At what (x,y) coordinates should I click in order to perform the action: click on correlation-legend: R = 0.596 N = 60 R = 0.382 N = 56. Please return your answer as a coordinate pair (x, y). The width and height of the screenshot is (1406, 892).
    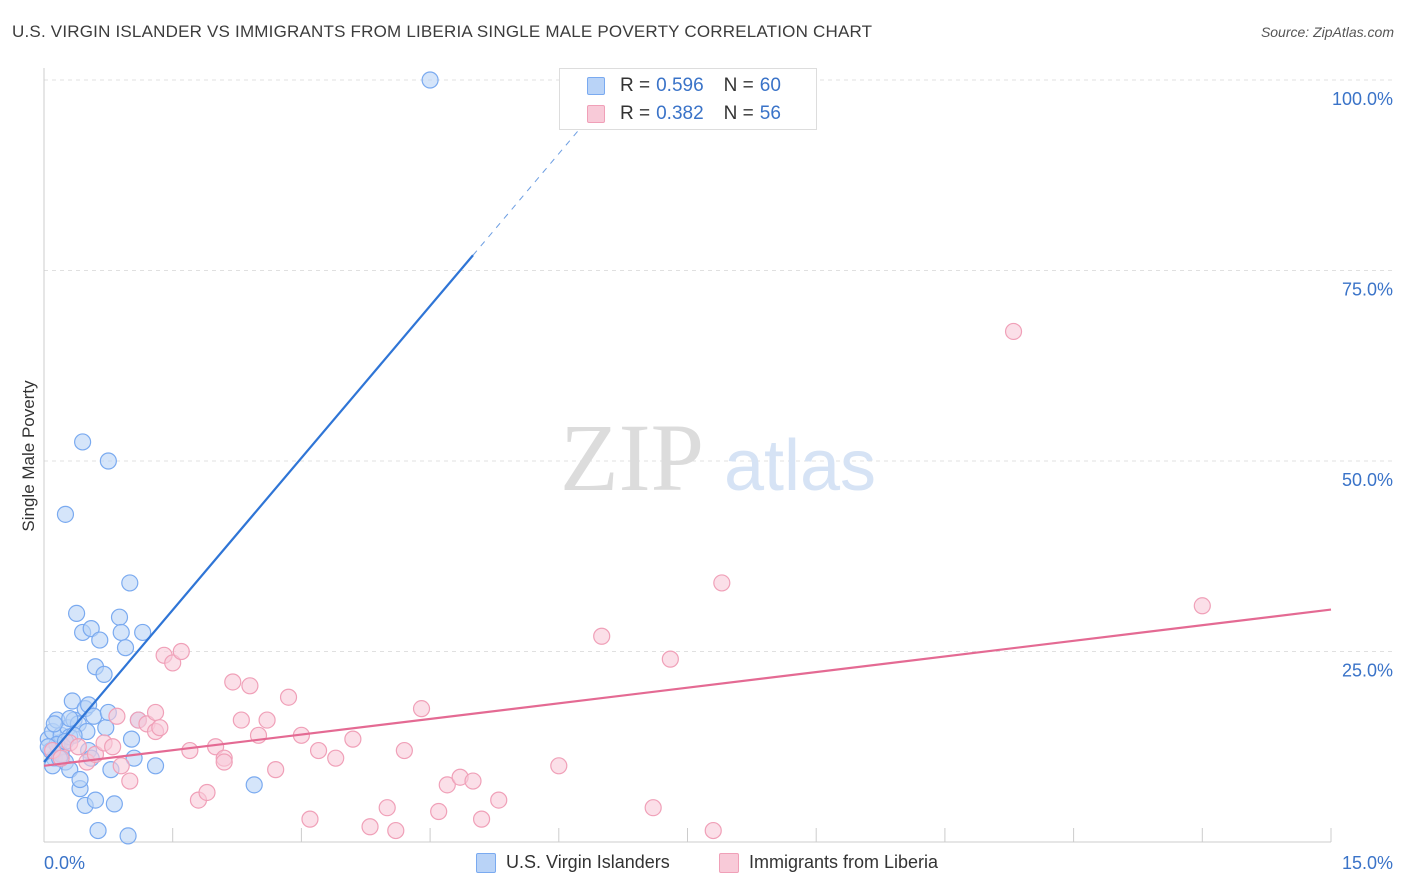
    Looking at the image, I should click on (688, 99).